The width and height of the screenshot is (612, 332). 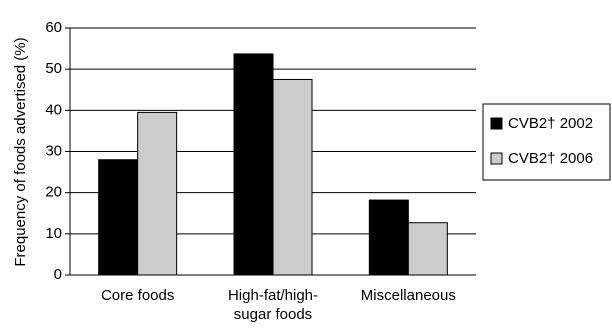 What do you see at coordinates (137, 295) in the screenshot?
I see `x-tick-label: Core foods` at bounding box center [137, 295].